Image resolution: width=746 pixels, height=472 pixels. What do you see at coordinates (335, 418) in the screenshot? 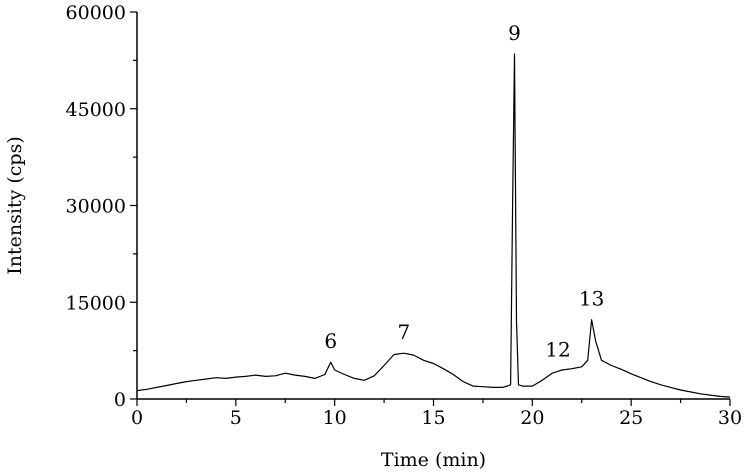
I see `x-tick-label: 10` at bounding box center [335, 418].